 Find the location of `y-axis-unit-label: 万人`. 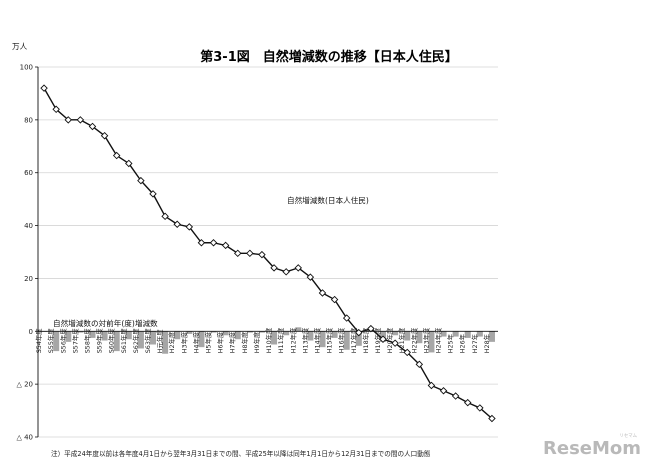

y-axis-unit-label: 万人 is located at coordinates (20, 46).